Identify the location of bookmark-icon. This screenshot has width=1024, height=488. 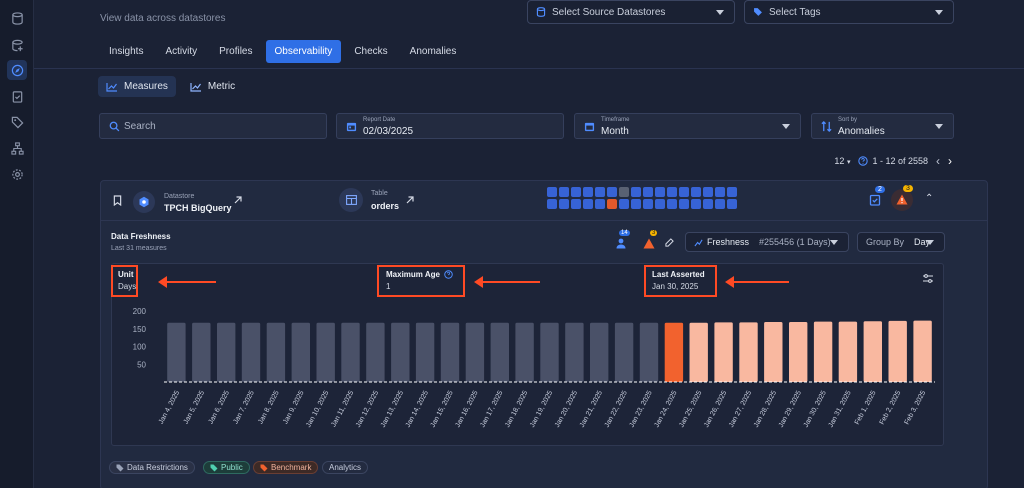
(117, 200).